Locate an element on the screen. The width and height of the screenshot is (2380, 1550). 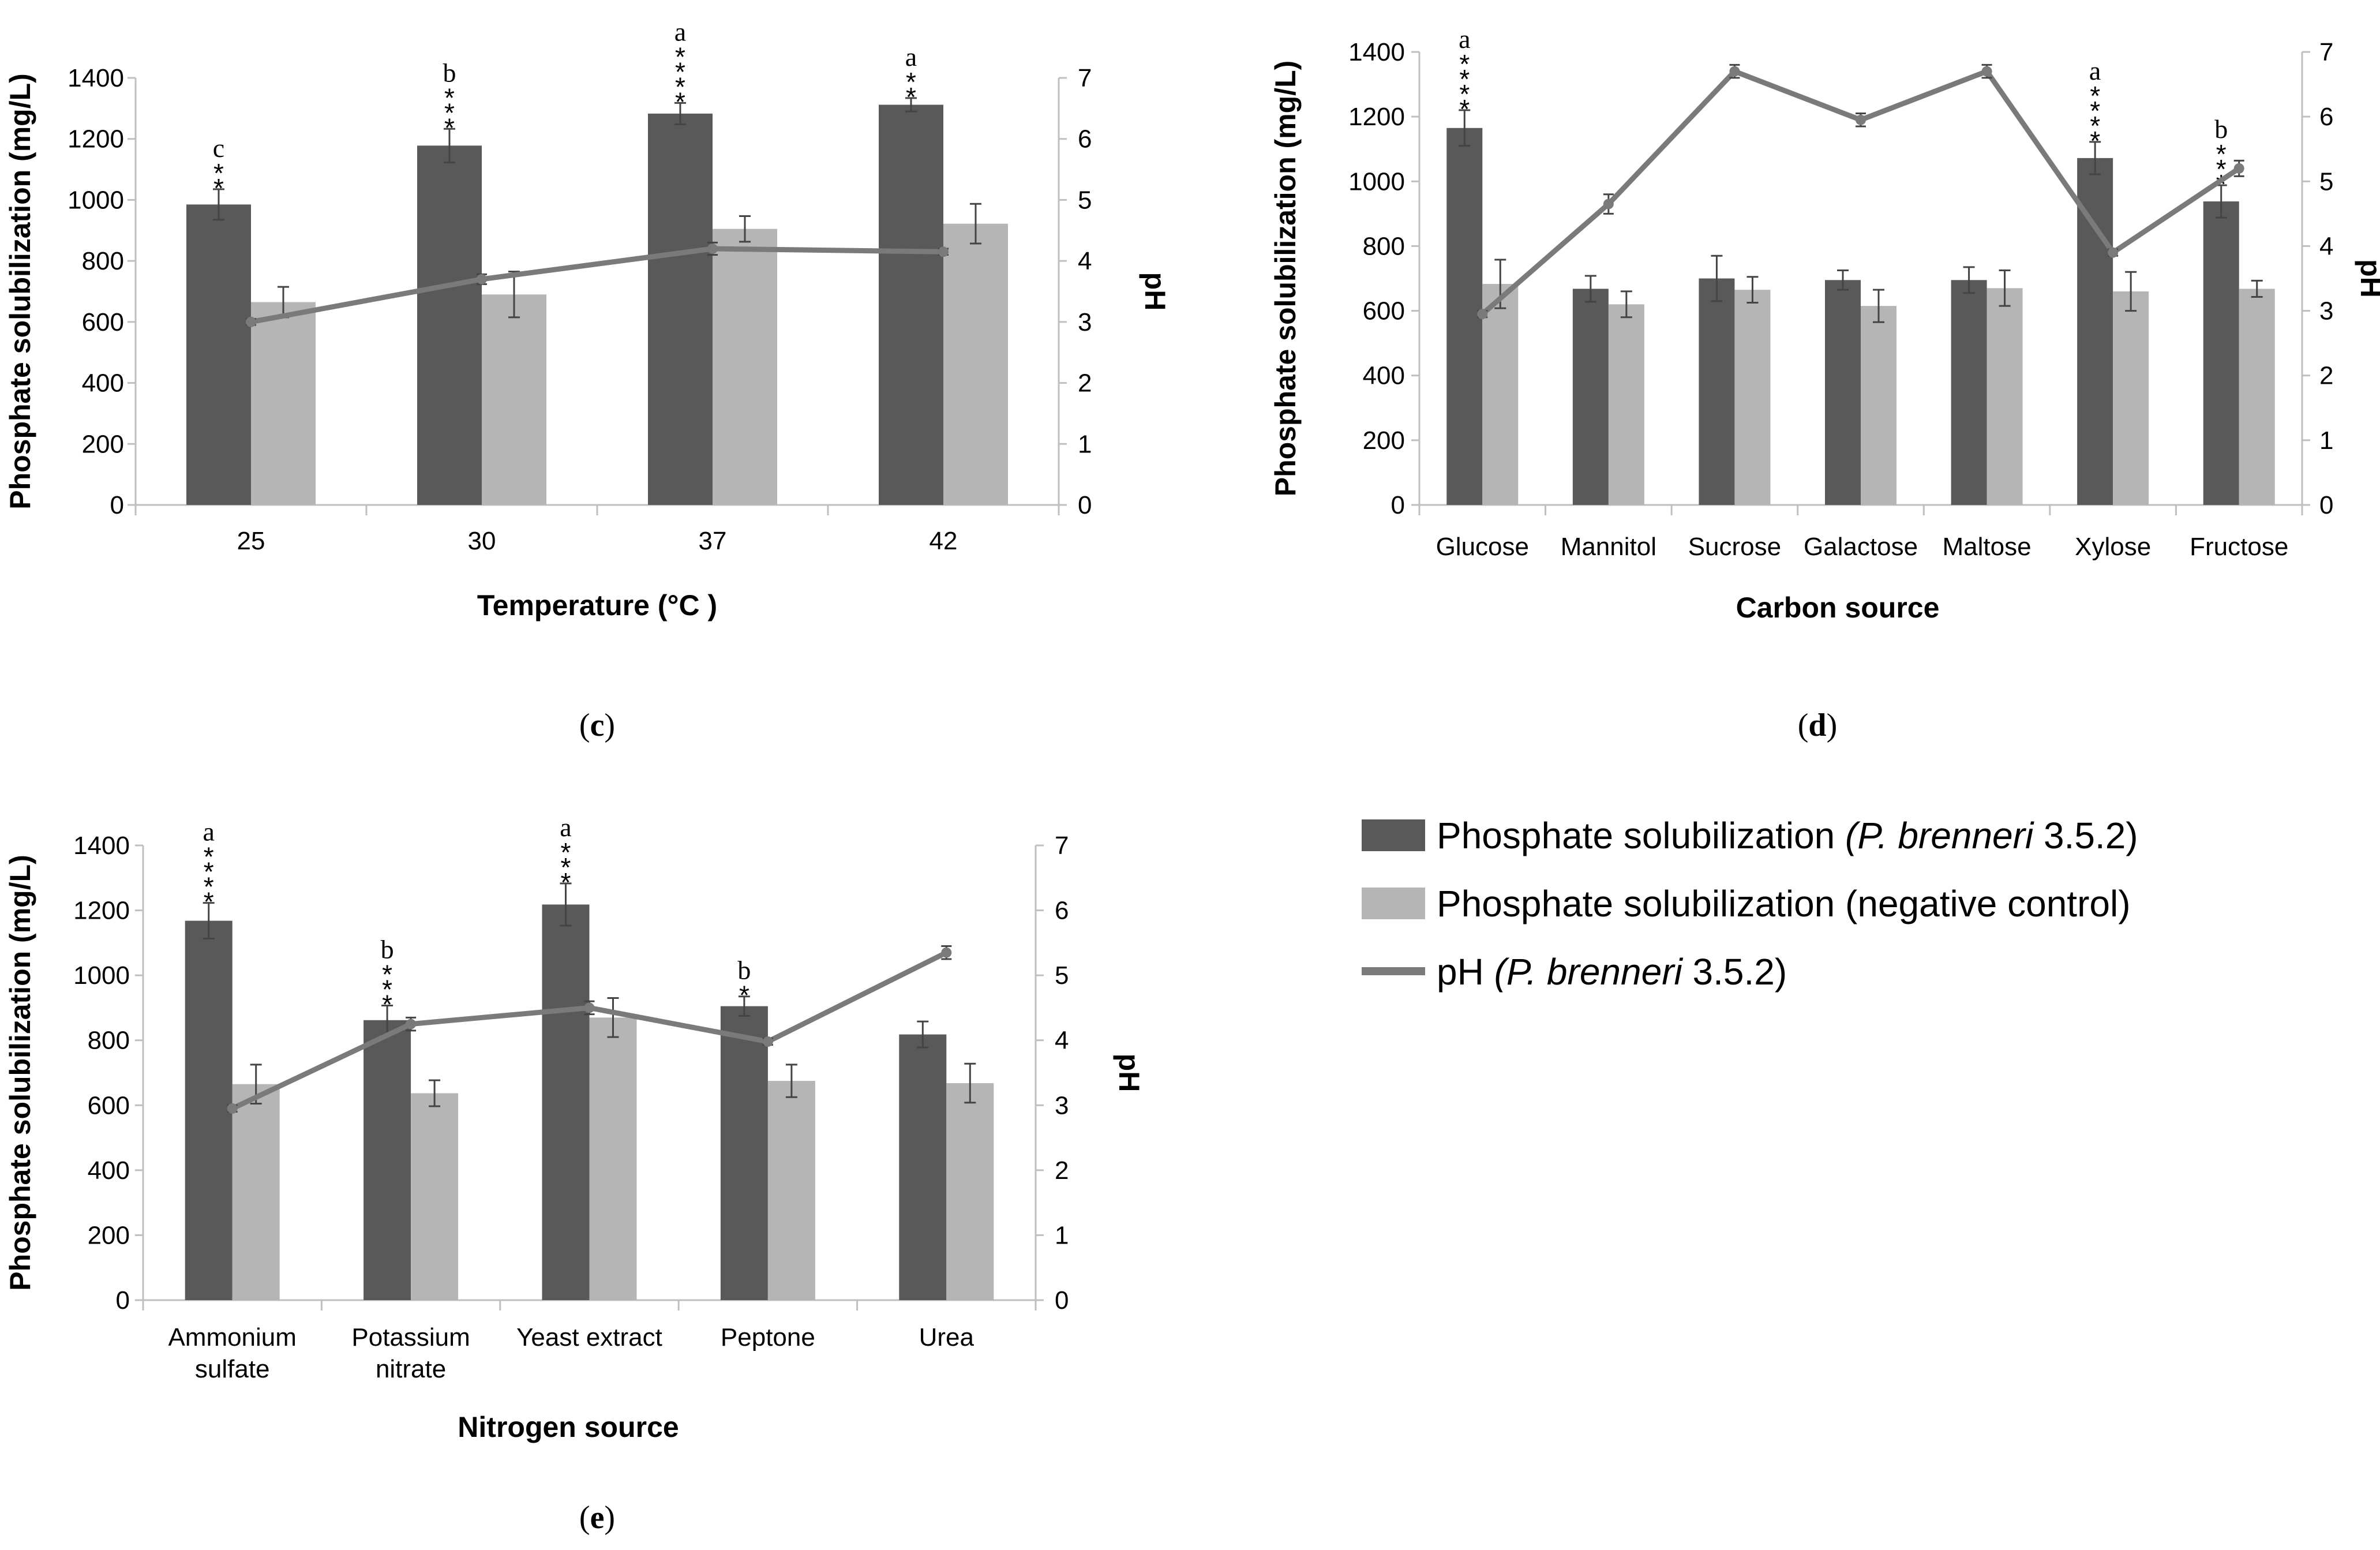
x-category-label: Ammonium is located at coordinates (233, 1337).